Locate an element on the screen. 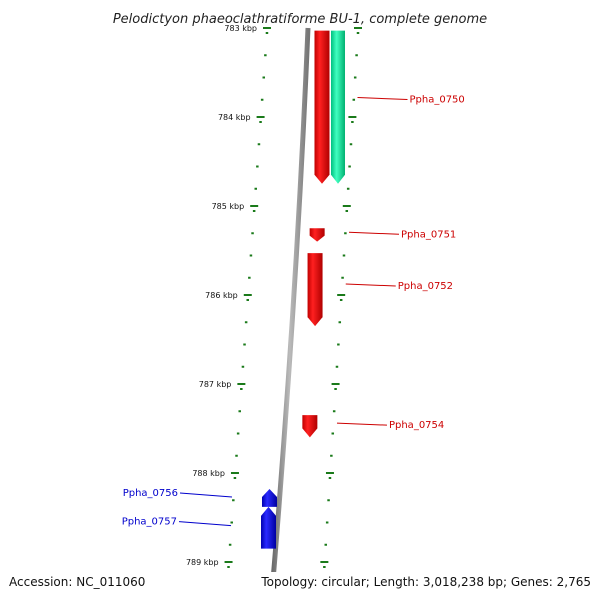  backbone-arc is located at coordinates (289, 313).